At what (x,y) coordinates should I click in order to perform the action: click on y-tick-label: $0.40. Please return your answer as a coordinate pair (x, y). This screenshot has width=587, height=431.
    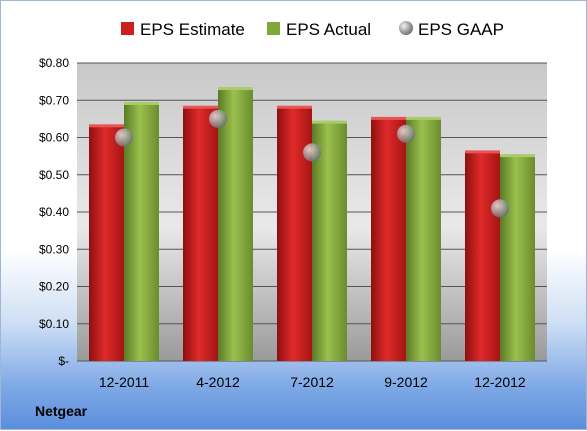
    Looking at the image, I should click on (54, 212).